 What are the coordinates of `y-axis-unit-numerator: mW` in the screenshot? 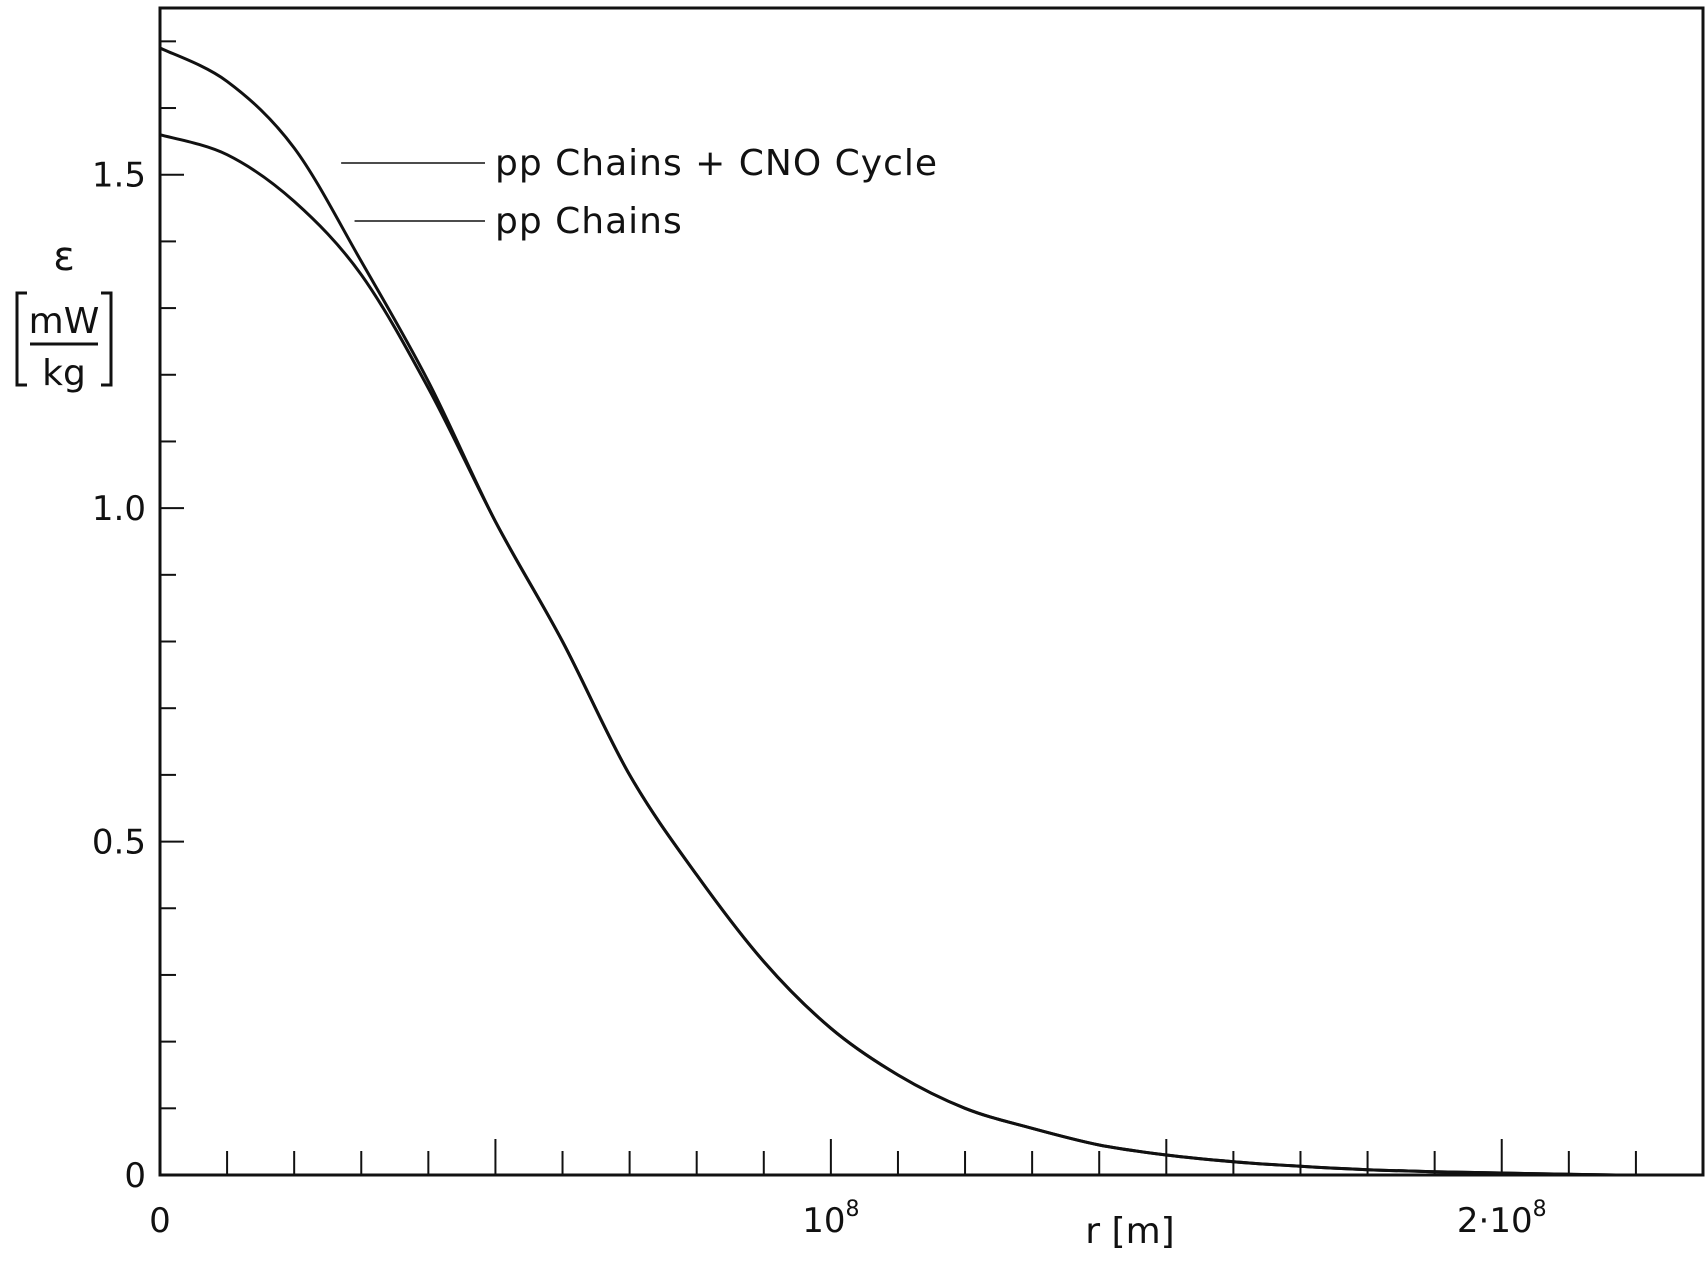 It's located at (64, 321).